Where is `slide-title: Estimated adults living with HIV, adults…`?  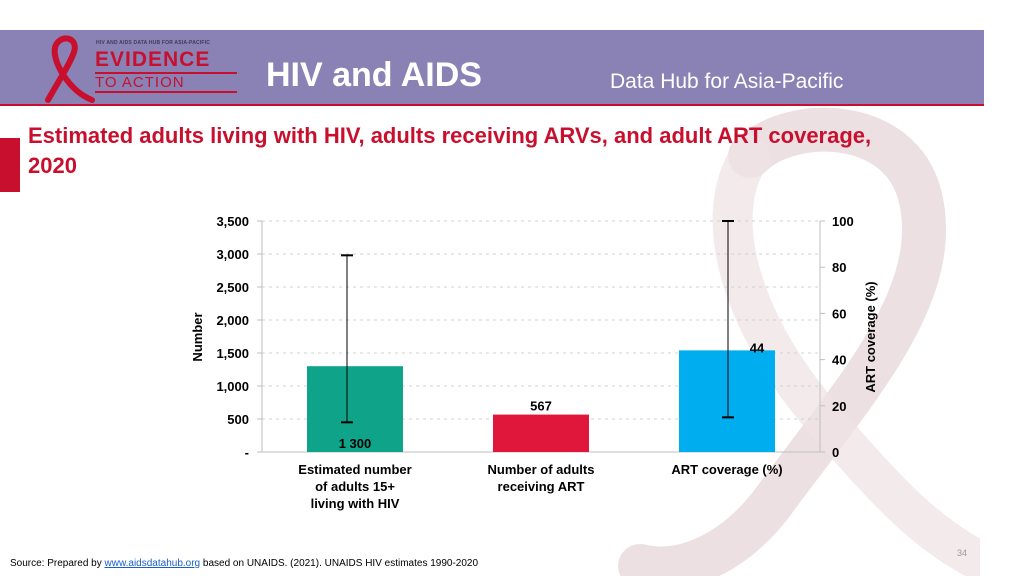
slide-title: Estimated adults living with HIV, adults… is located at coordinates (450, 150).